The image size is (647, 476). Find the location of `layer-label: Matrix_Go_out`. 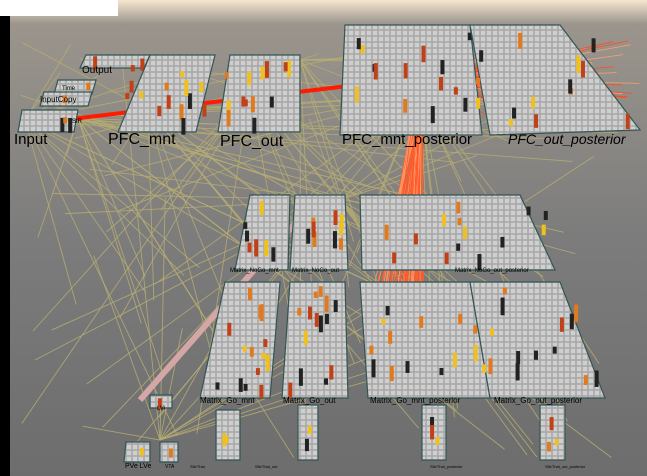

layer-label: Matrix_Go_out is located at coordinates (309, 400).